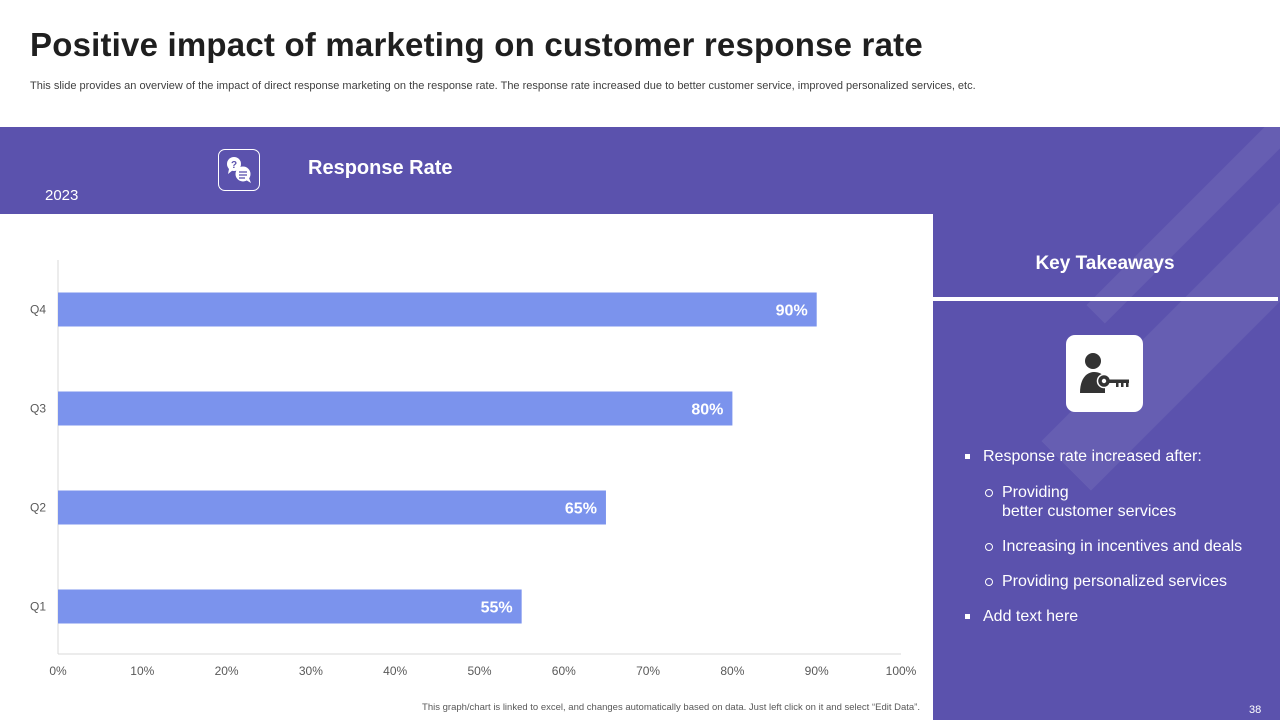  I want to click on question-chat-icon: ?, so click(239, 170).